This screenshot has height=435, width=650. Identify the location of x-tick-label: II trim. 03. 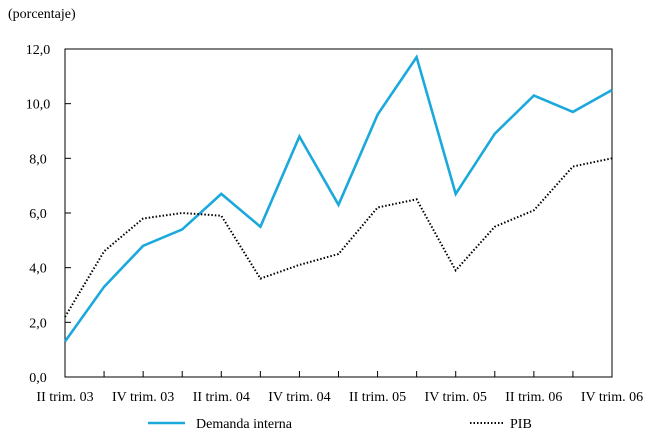
(64, 397).